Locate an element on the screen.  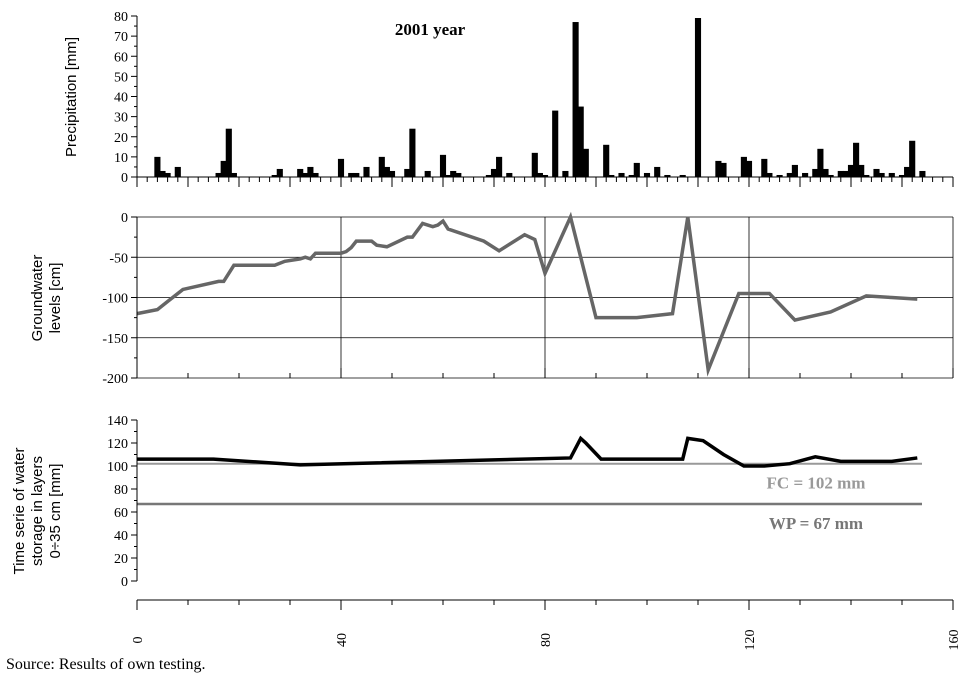
precip-ytick-label: 10 is located at coordinates (121, 158).